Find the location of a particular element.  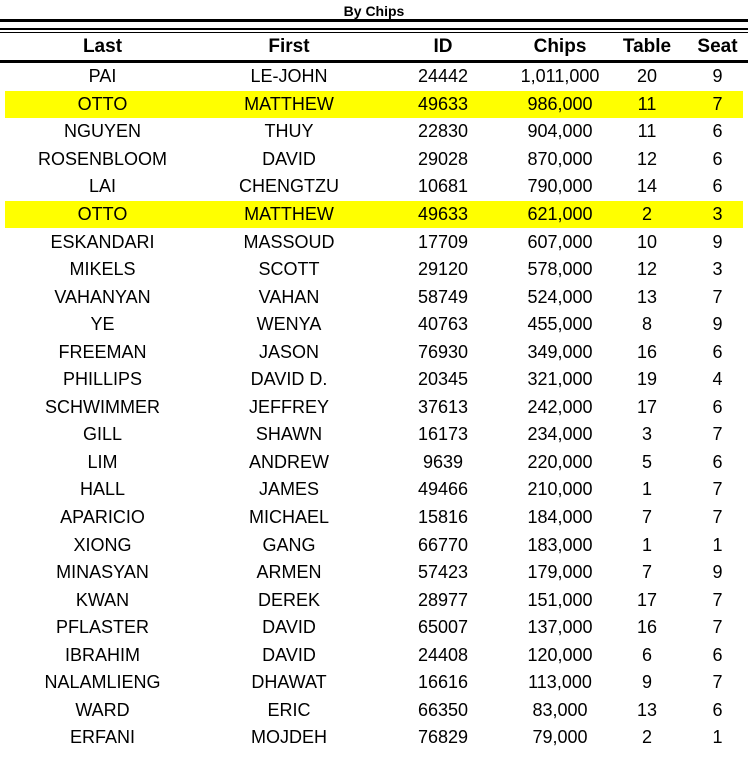

cell-first: MATTHEW is located at coordinates (289, 103).